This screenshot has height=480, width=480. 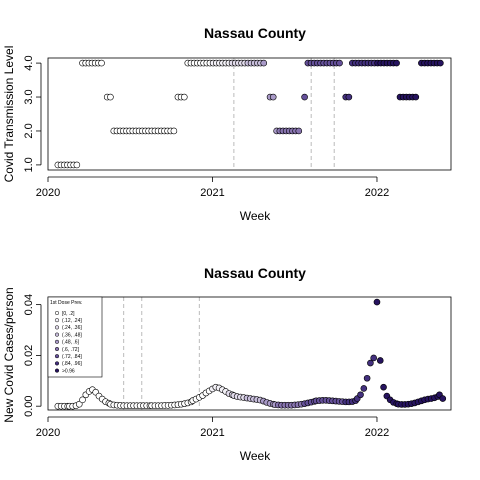 What do you see at coordinates (72, 364) in the screenshot?
I see `legend-label-7: (.84, .96]` at bounding box center [72, 364].